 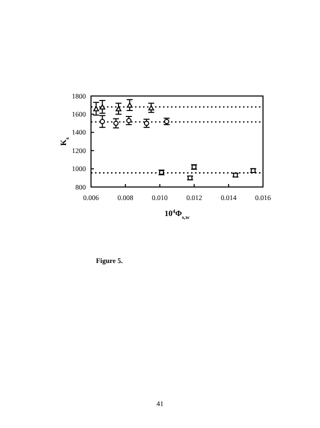 What do you see at coordinates (177, 215) in the screenshot?
I see `x-axis-title: 10$^{4}$Φ$_{s,w}$` at bounding box center [177, 215].